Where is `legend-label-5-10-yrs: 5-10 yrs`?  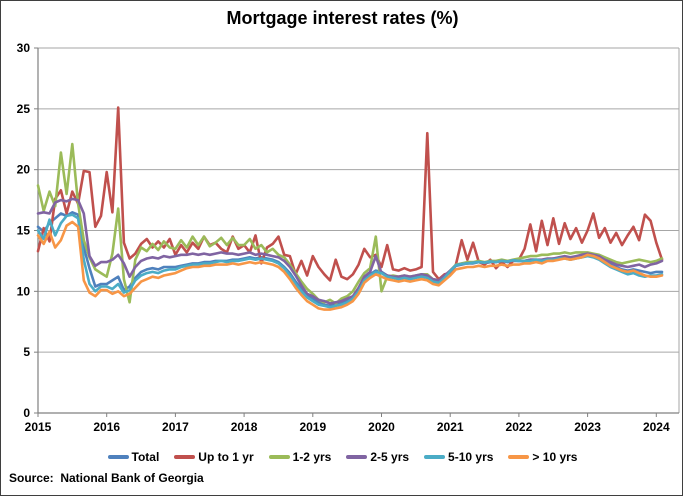
legend-label-5-10-yrs: 5-10 yrs is located at coordinates (471, 457).